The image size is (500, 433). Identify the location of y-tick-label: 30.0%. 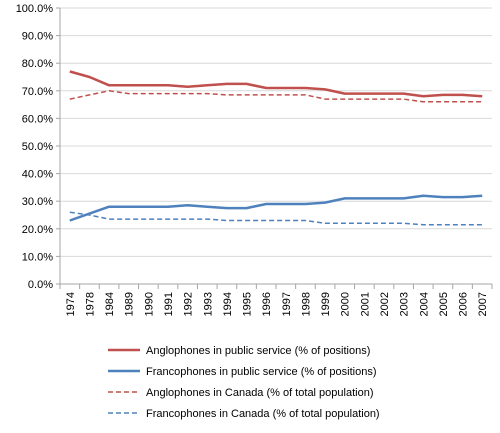
(37, 202).